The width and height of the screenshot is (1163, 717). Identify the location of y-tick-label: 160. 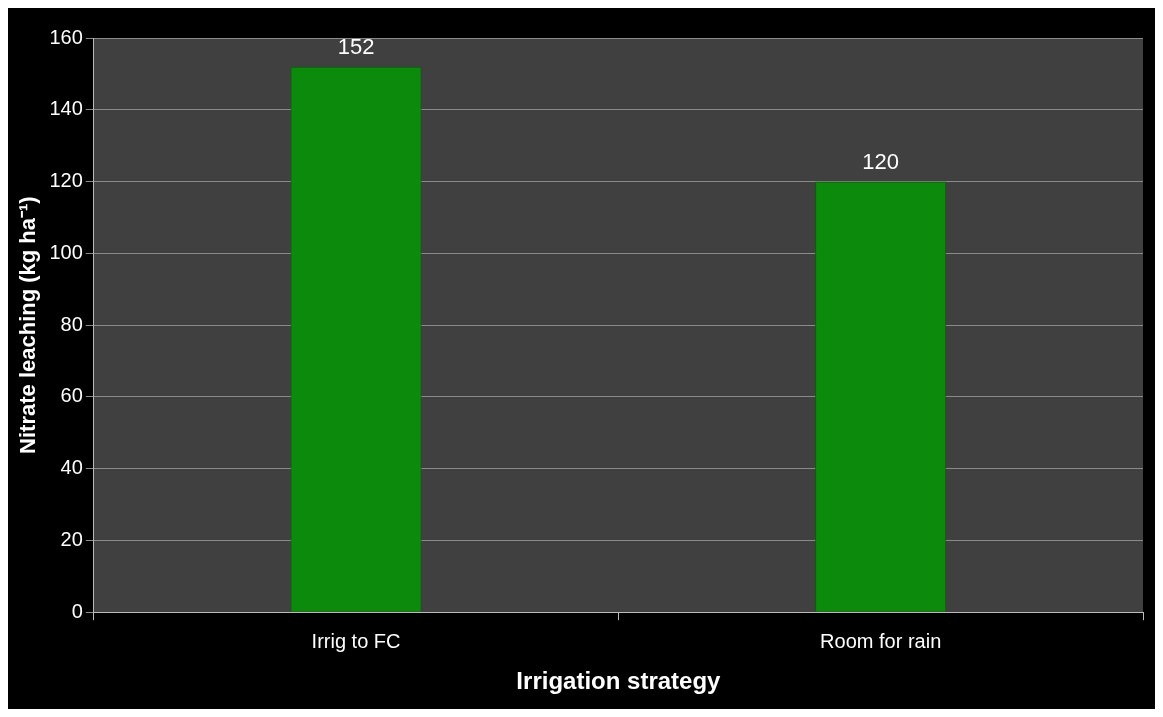
(66, 36).